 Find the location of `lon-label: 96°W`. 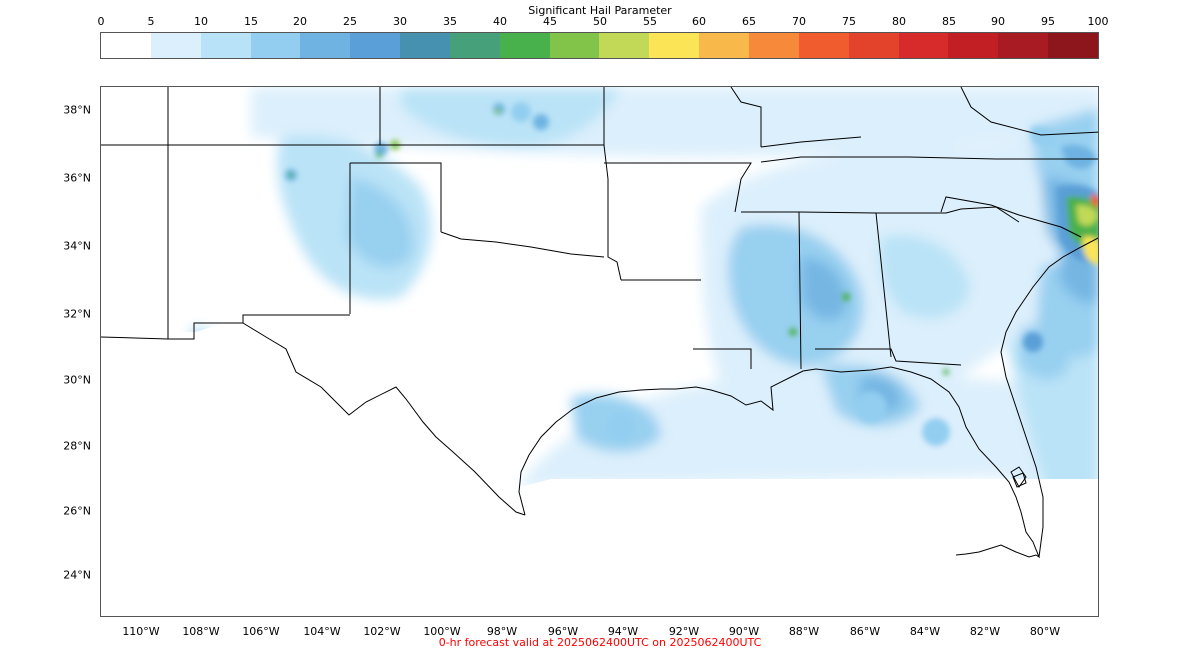

lon-label: 96°W is located at coordinates (563, 631).